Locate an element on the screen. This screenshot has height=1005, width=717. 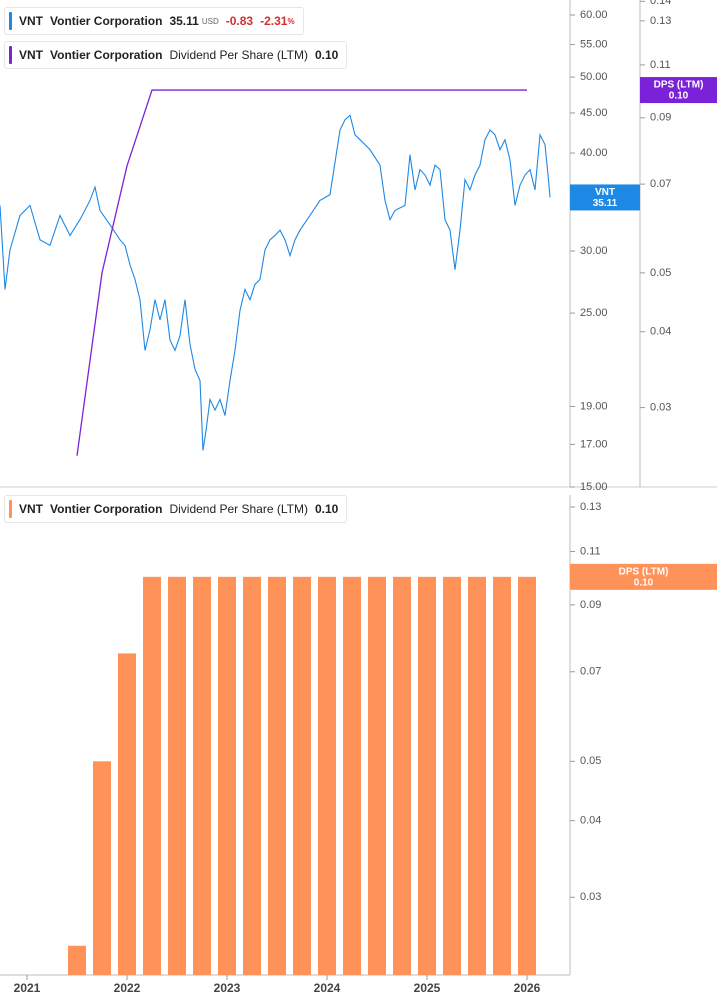
x-tick-label: 2023 is located at coordinates (227, 988).